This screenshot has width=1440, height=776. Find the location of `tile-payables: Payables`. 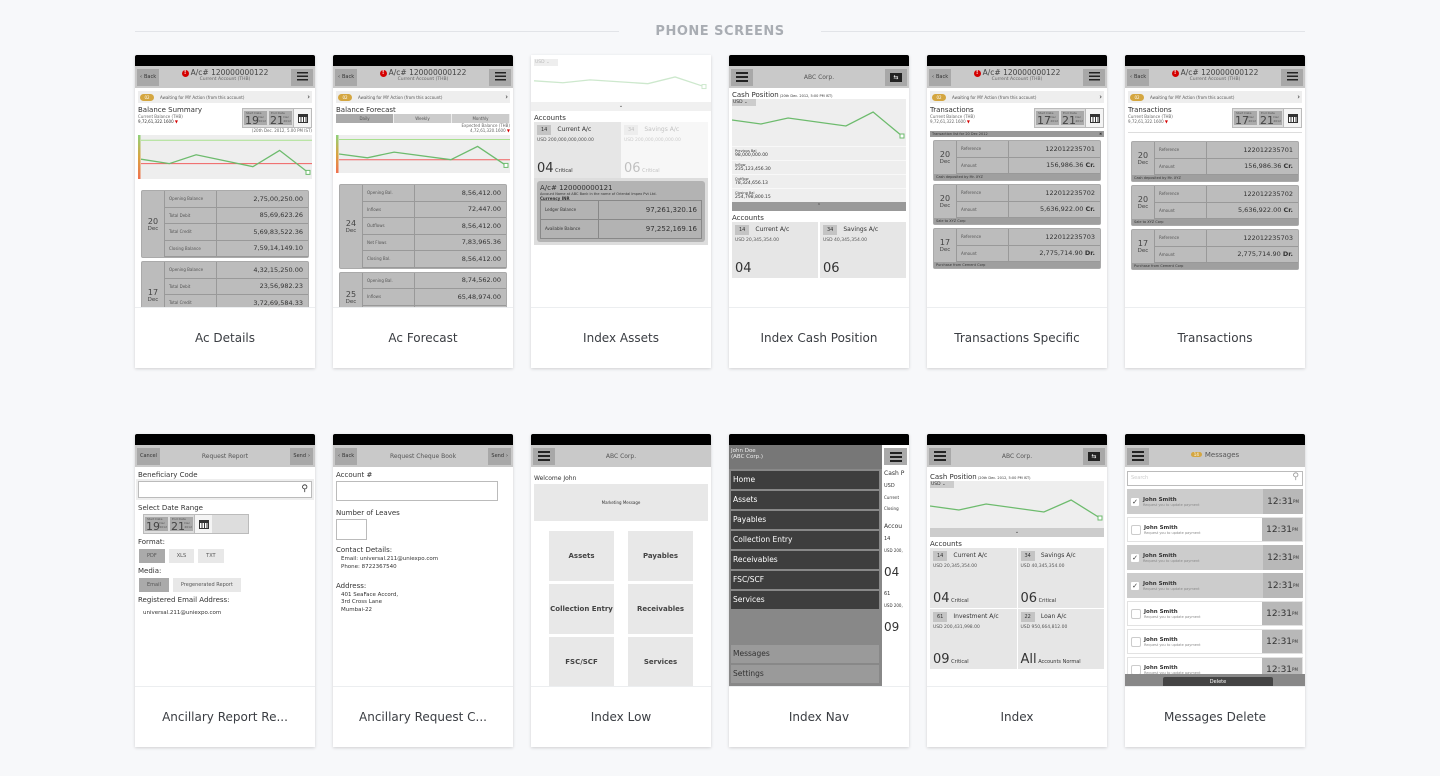

tile-payables: Payables is located at coordinates (660, 556).